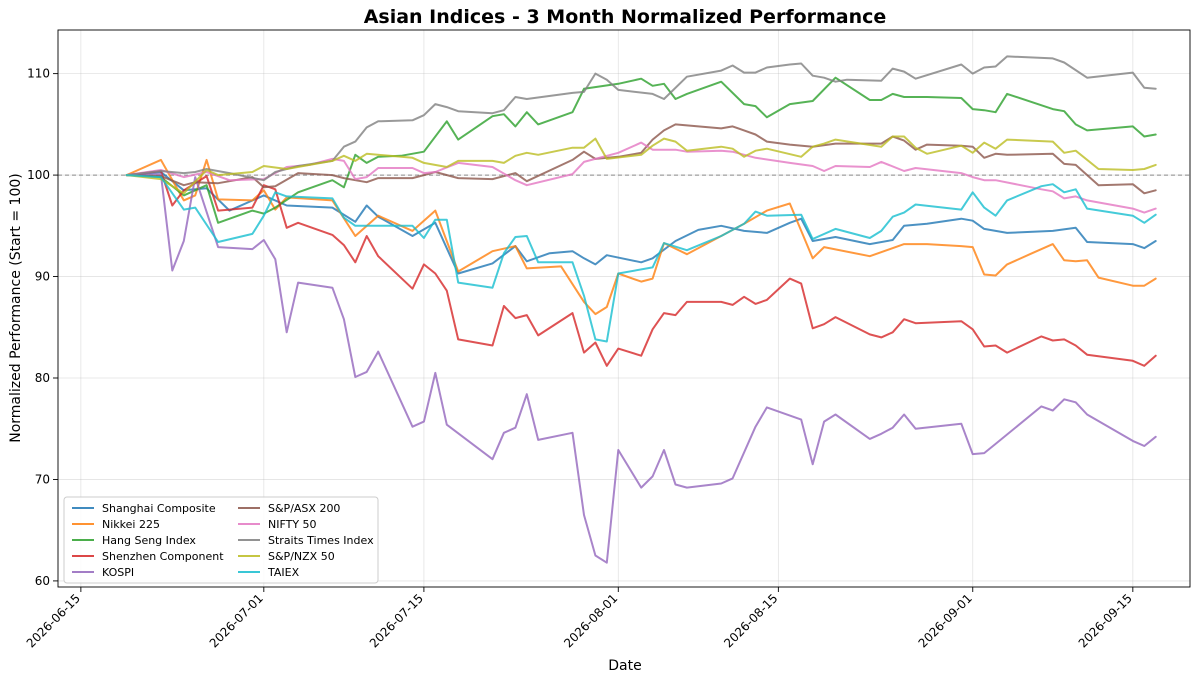 This screenshot has height=682, width=1200. I want to click on legend-entry: Shenzhen Component, so click(163, 556).